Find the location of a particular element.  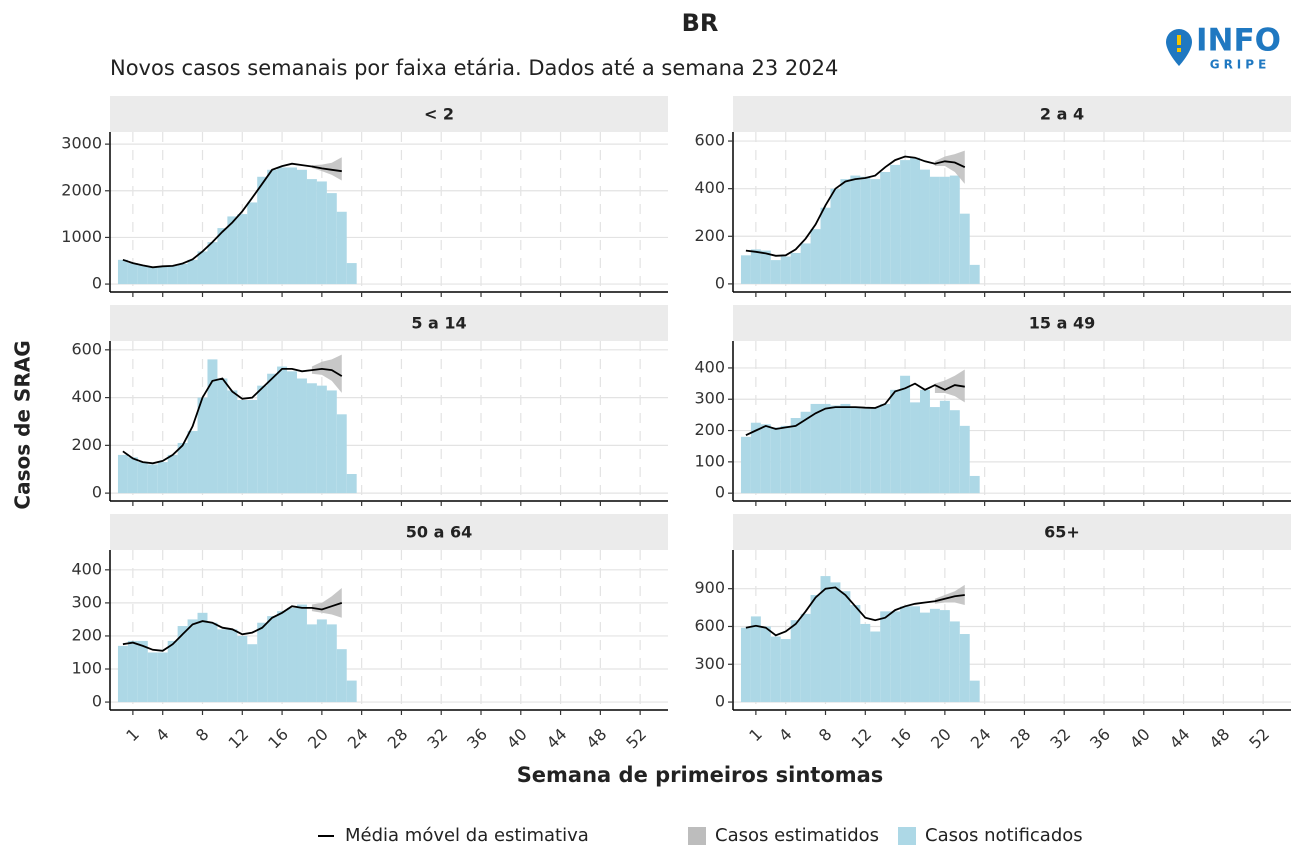

facet: 2 a 4 0 200 400 600 is located at coordinates (992, 196).